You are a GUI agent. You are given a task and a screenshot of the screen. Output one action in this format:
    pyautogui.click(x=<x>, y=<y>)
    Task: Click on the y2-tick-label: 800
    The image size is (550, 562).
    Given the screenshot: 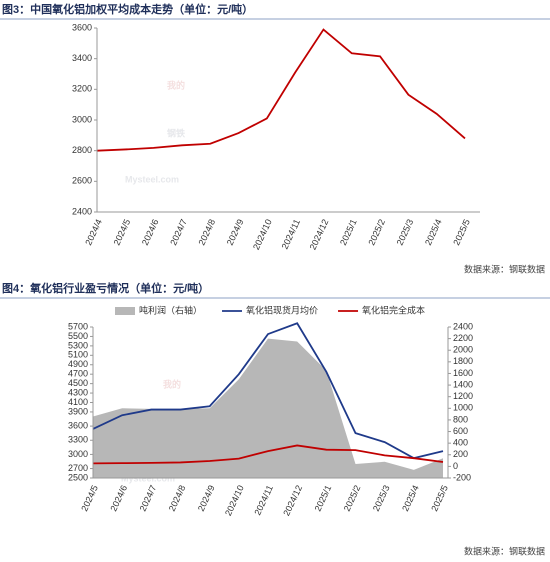 What is the action you would take?
    pyautogui.click(x=460, y=419)
    